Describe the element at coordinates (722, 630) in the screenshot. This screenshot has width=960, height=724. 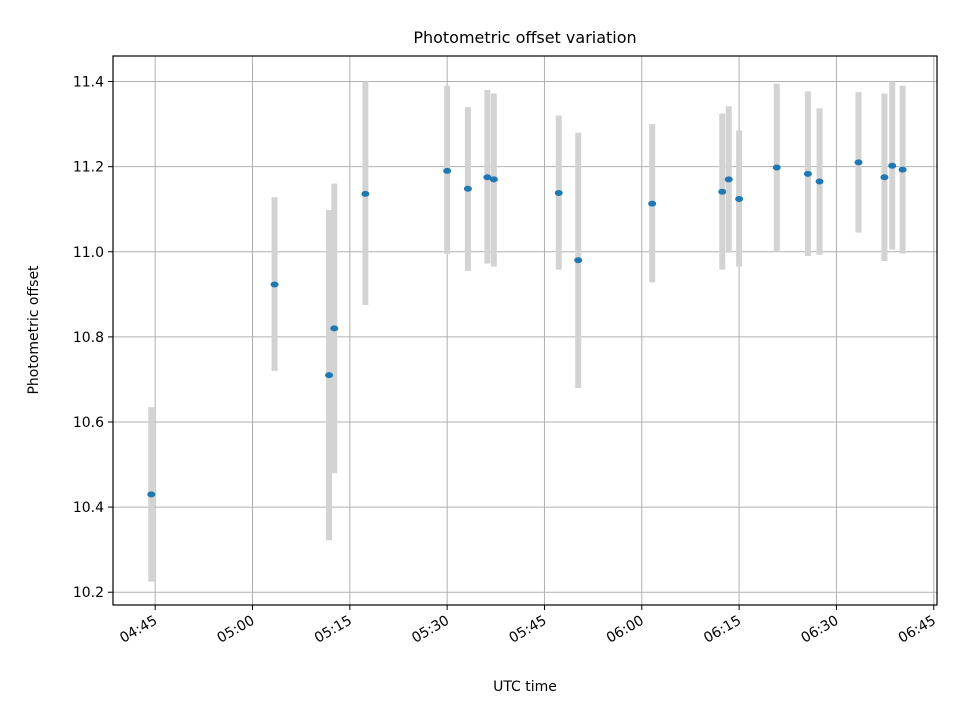
I see `x-tick-label: 06:15` at that location.